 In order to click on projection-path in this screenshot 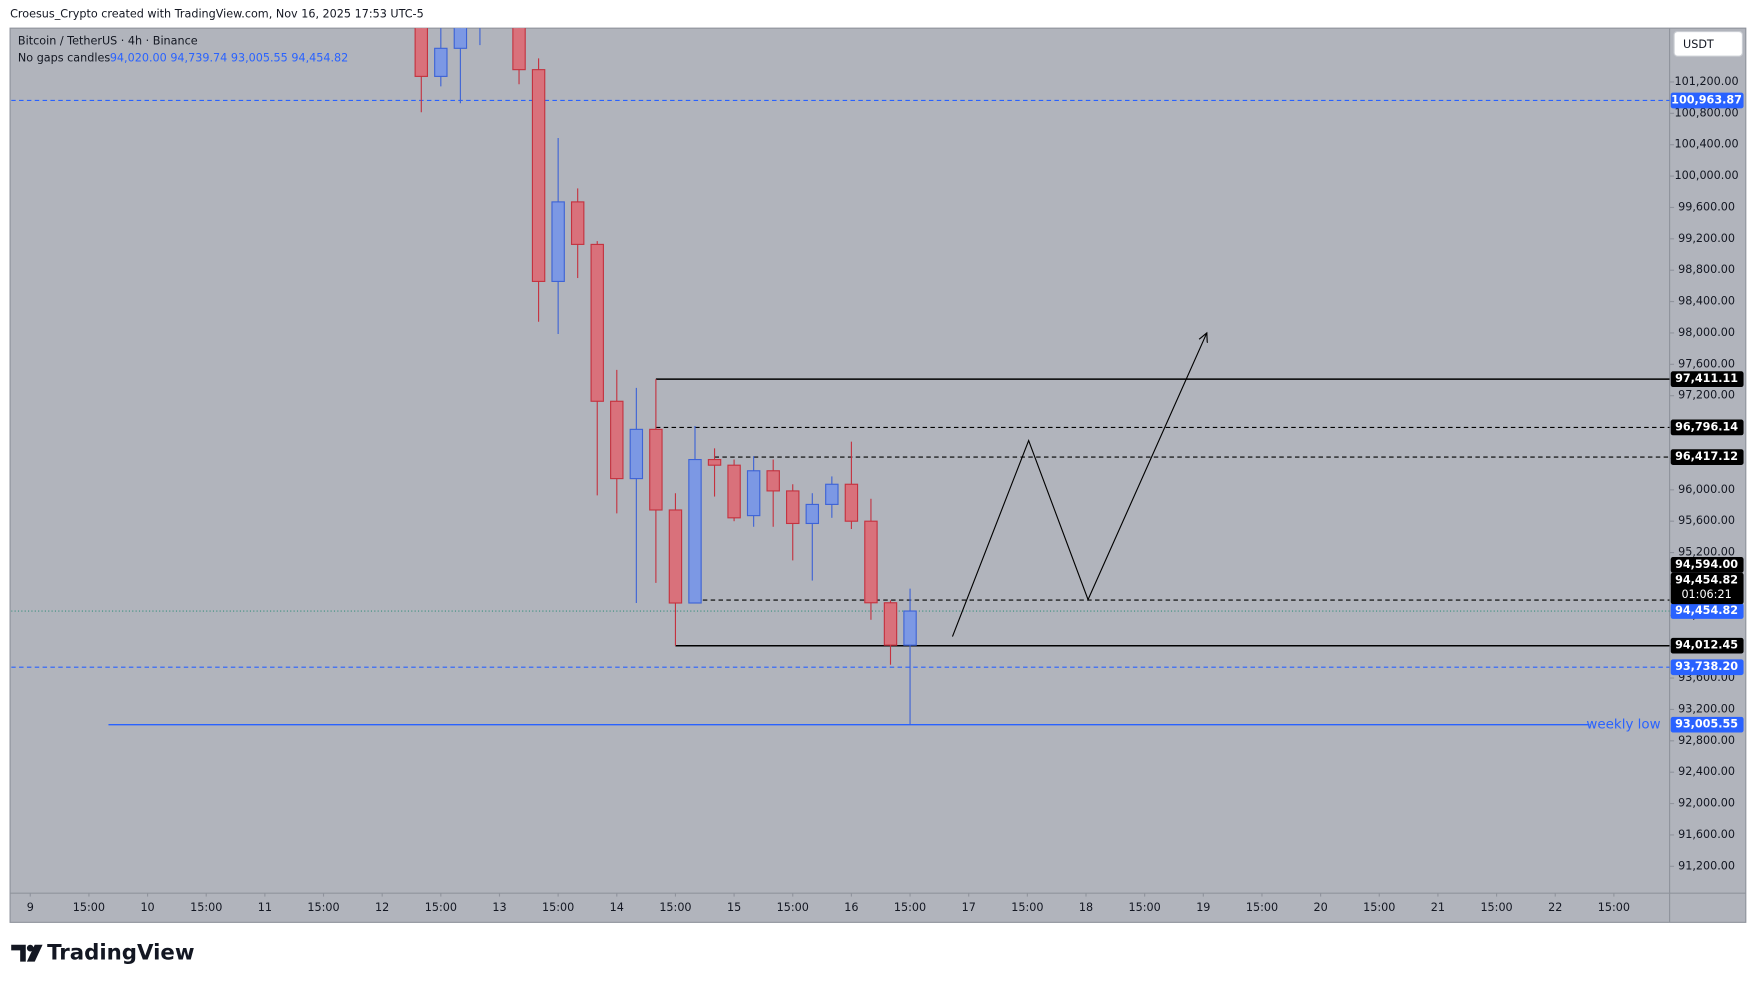, I will do `click(1078, 485)`.